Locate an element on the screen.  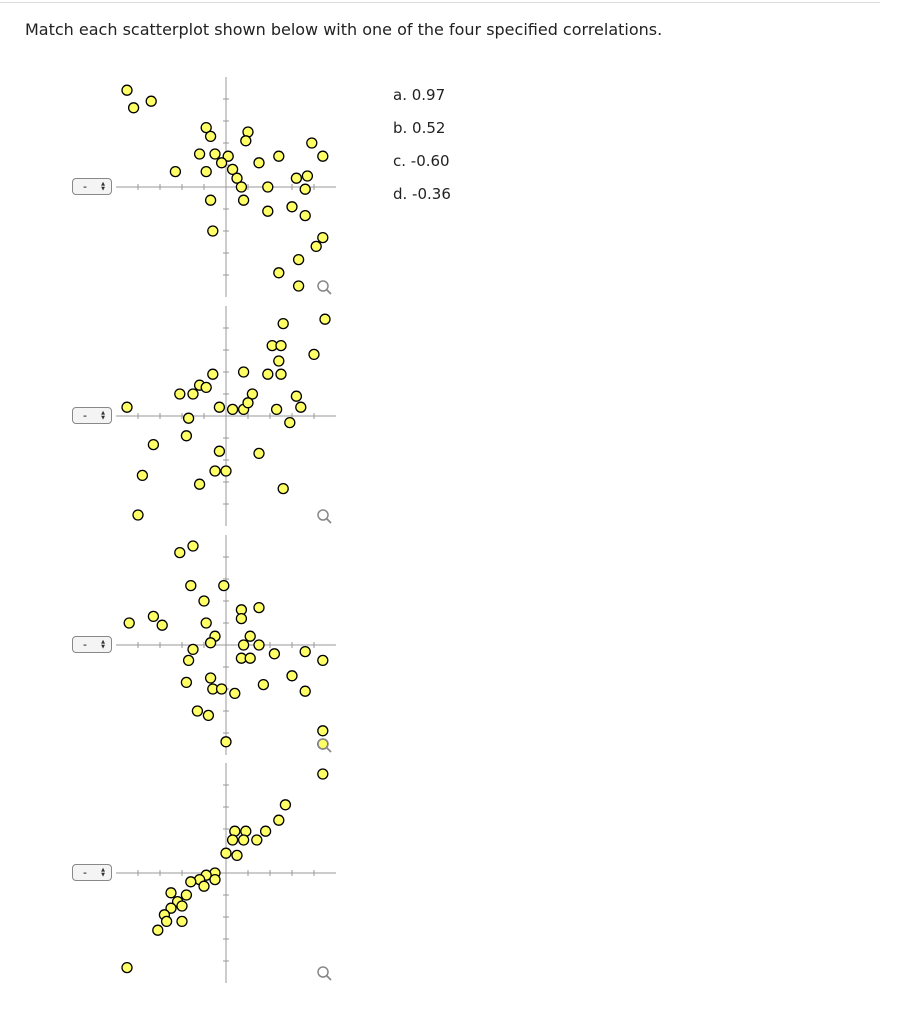
answer-choice: a. 0.97 is located at coordinates (419, 95).